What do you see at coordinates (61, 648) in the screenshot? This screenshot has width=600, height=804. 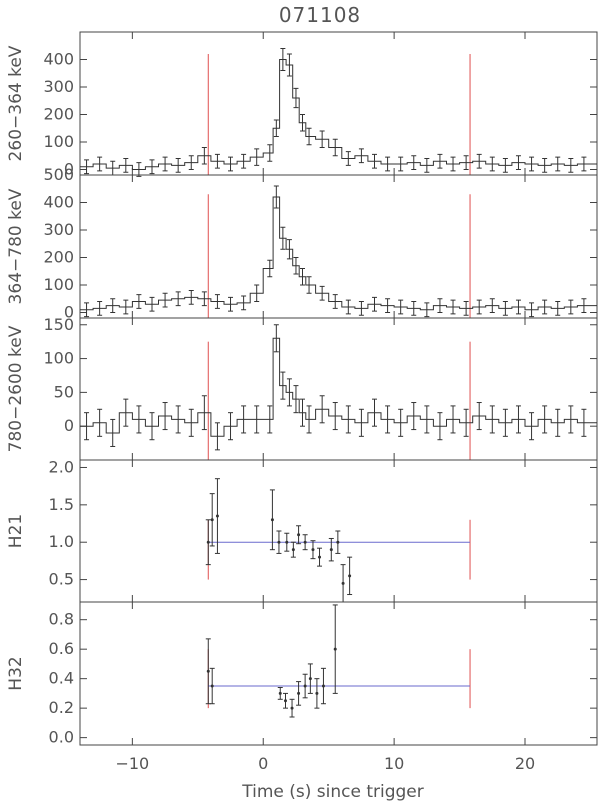 I see `panel-h32-ytick-label: 0.6` at bounding box center [61, 648].